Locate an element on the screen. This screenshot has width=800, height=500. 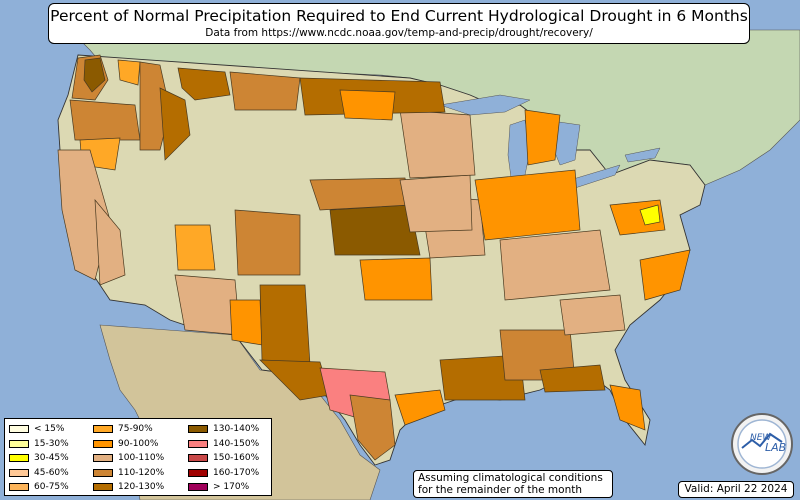
legend-item: 30-45% is located at coordinates (39, 458).